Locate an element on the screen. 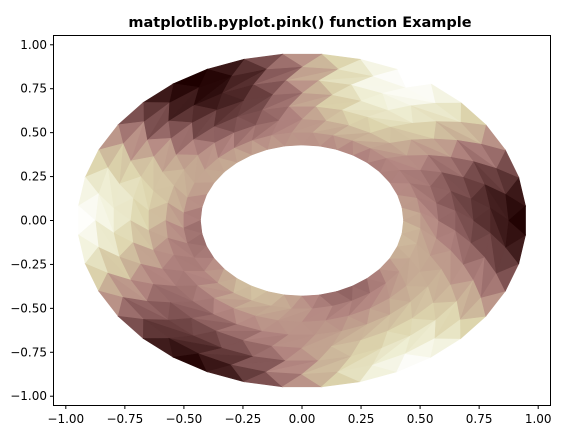 The height and width of the screenshot is (447, 573). y-tick-label: −0.75 is located at coordinates (28, 352).